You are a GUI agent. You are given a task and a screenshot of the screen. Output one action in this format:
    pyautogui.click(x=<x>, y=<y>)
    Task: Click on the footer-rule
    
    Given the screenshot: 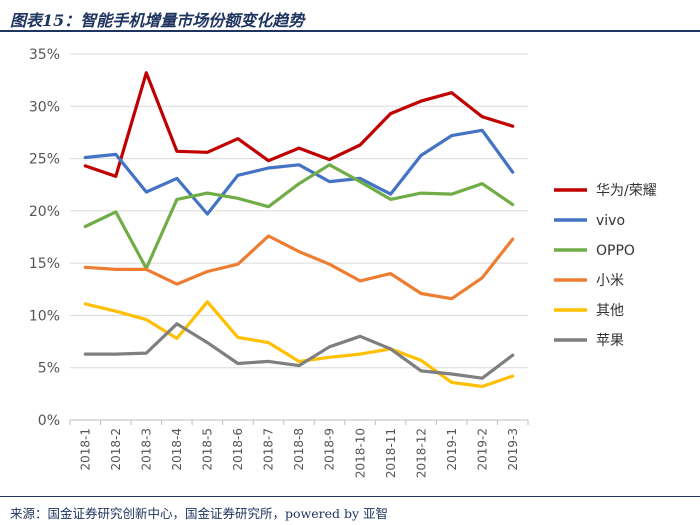 What is the action you would take?
    pyautogui.click(x=350, y=496)
    